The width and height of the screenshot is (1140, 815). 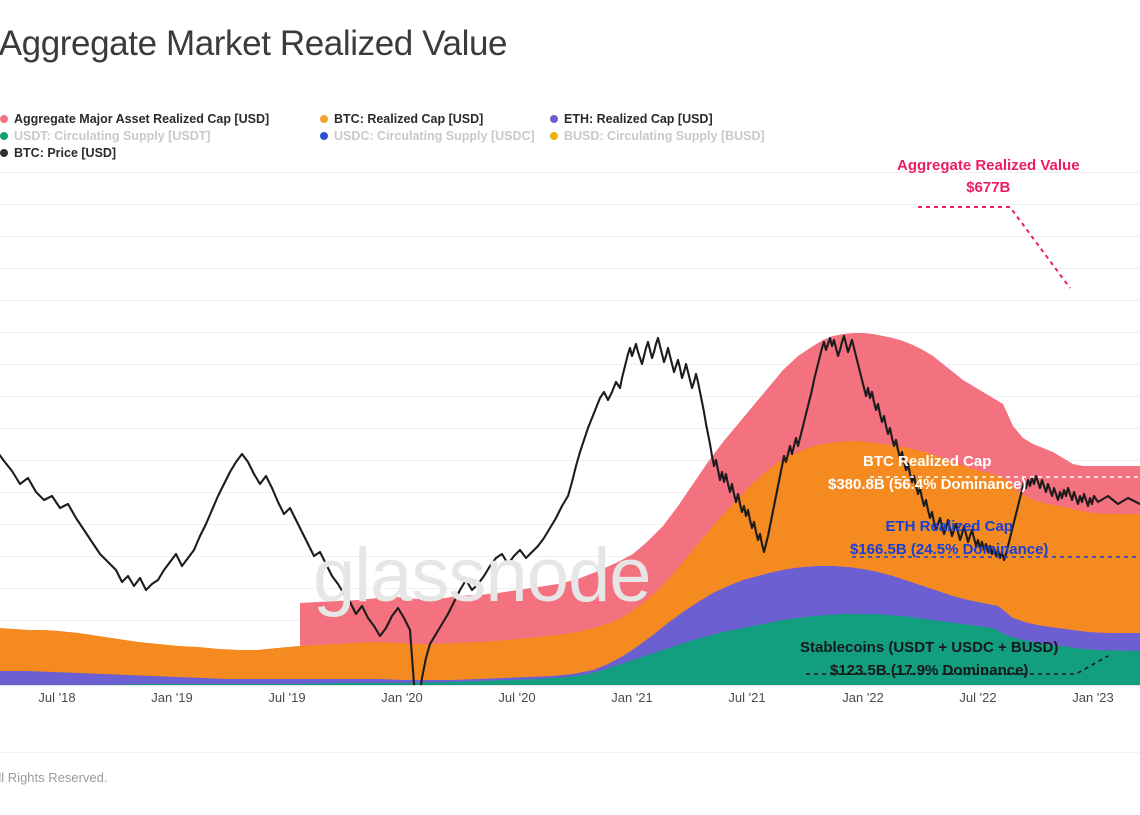 I want to click on footer-divider, so click(x=570, y=752).